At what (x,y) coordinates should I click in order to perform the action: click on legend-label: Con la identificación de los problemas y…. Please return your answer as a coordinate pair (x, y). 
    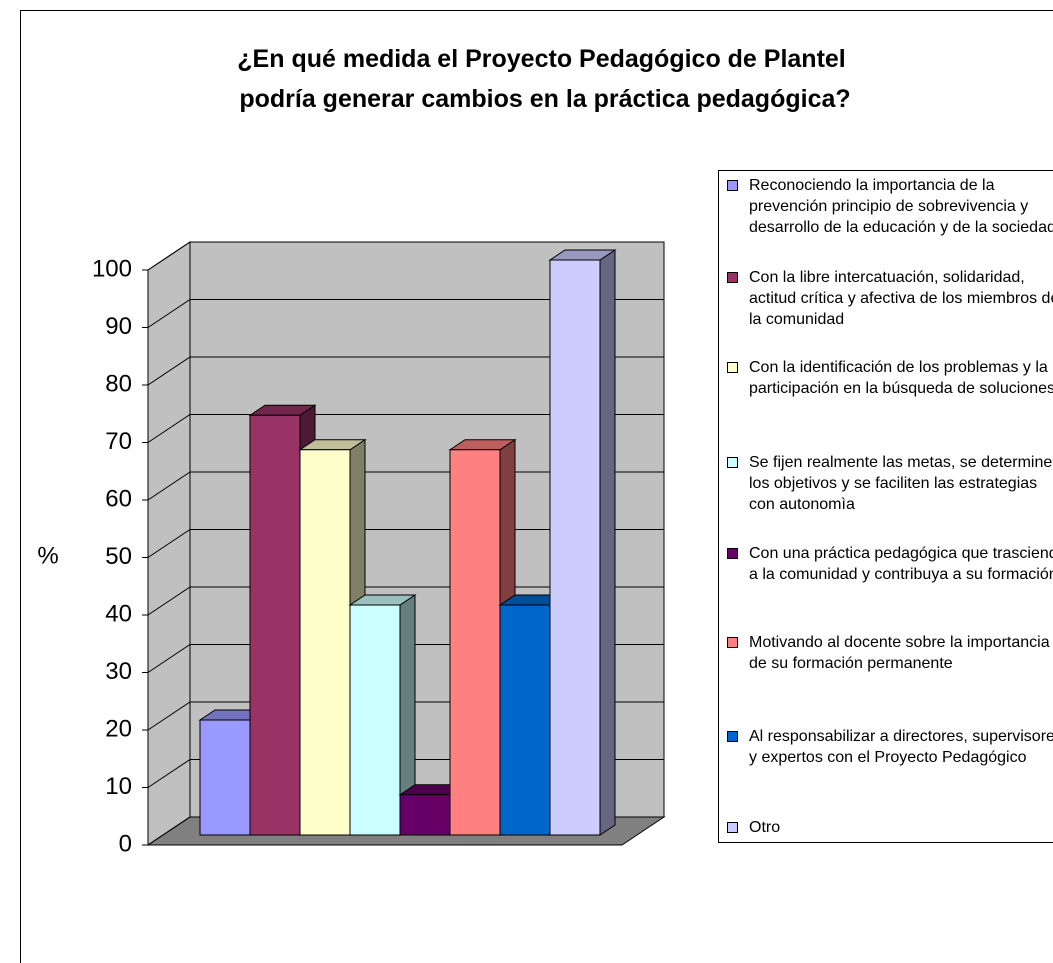
    Looking at the image, I should click on (901, 378).